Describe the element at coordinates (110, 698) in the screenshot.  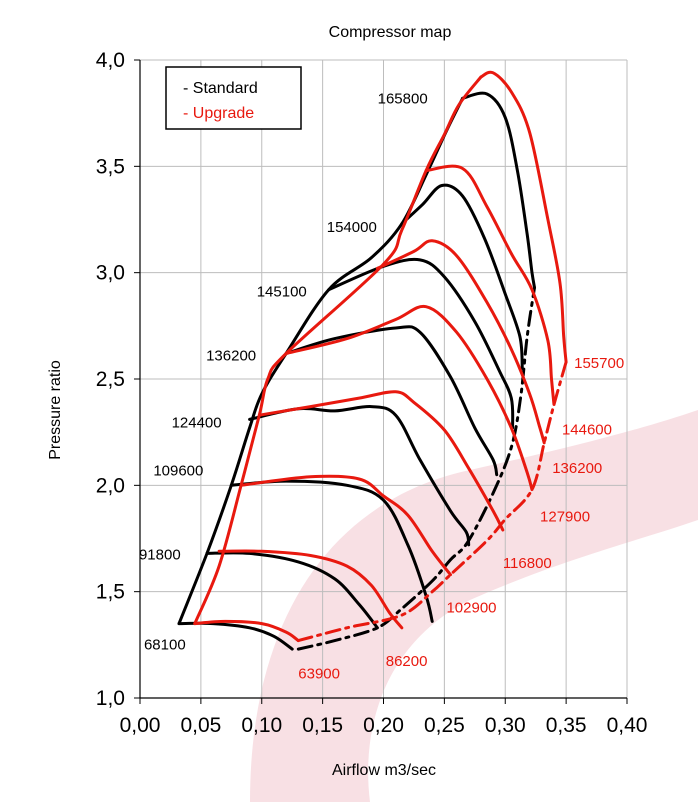
I see `y-tick-label: 1,0` at that location.